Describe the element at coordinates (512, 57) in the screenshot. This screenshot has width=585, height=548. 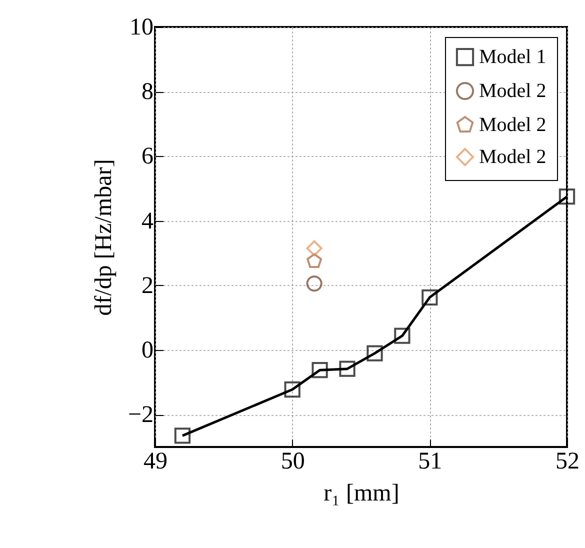
I see `legend-label: Model 1` at that location.